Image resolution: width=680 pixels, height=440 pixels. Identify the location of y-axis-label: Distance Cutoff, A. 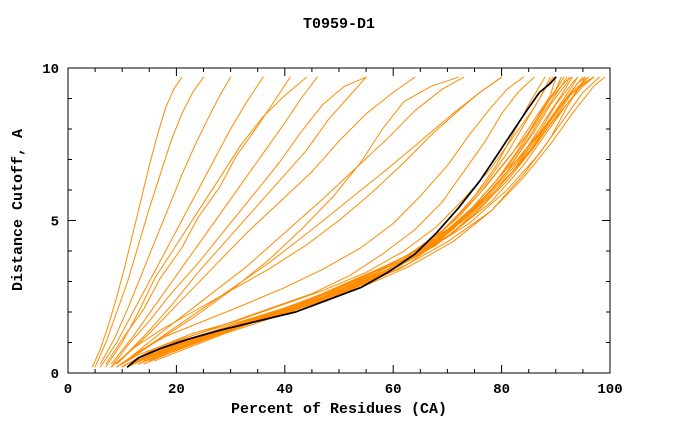
(18, 210).